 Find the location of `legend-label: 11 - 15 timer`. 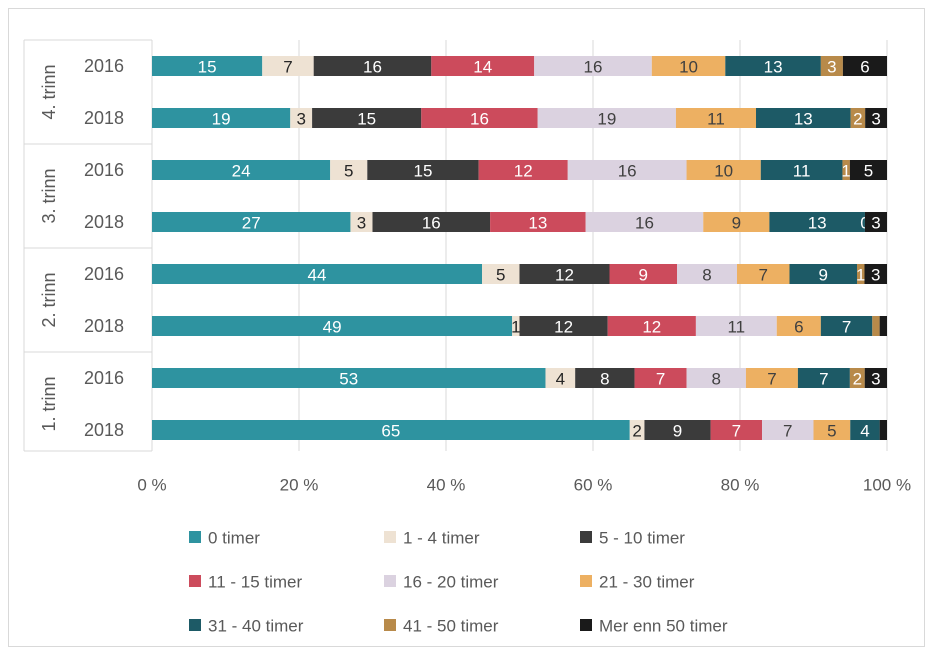

legend-label: 11 - 15 timer is located at coordinates (255, 582).